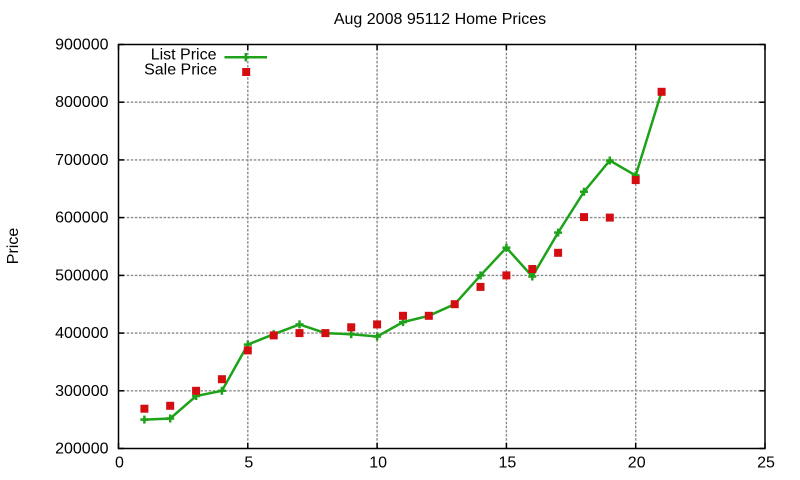  What do you see at coordinates (81, 275) in the screenshot?
I see `svg-text: 500000` at bounding box center [81, 275].